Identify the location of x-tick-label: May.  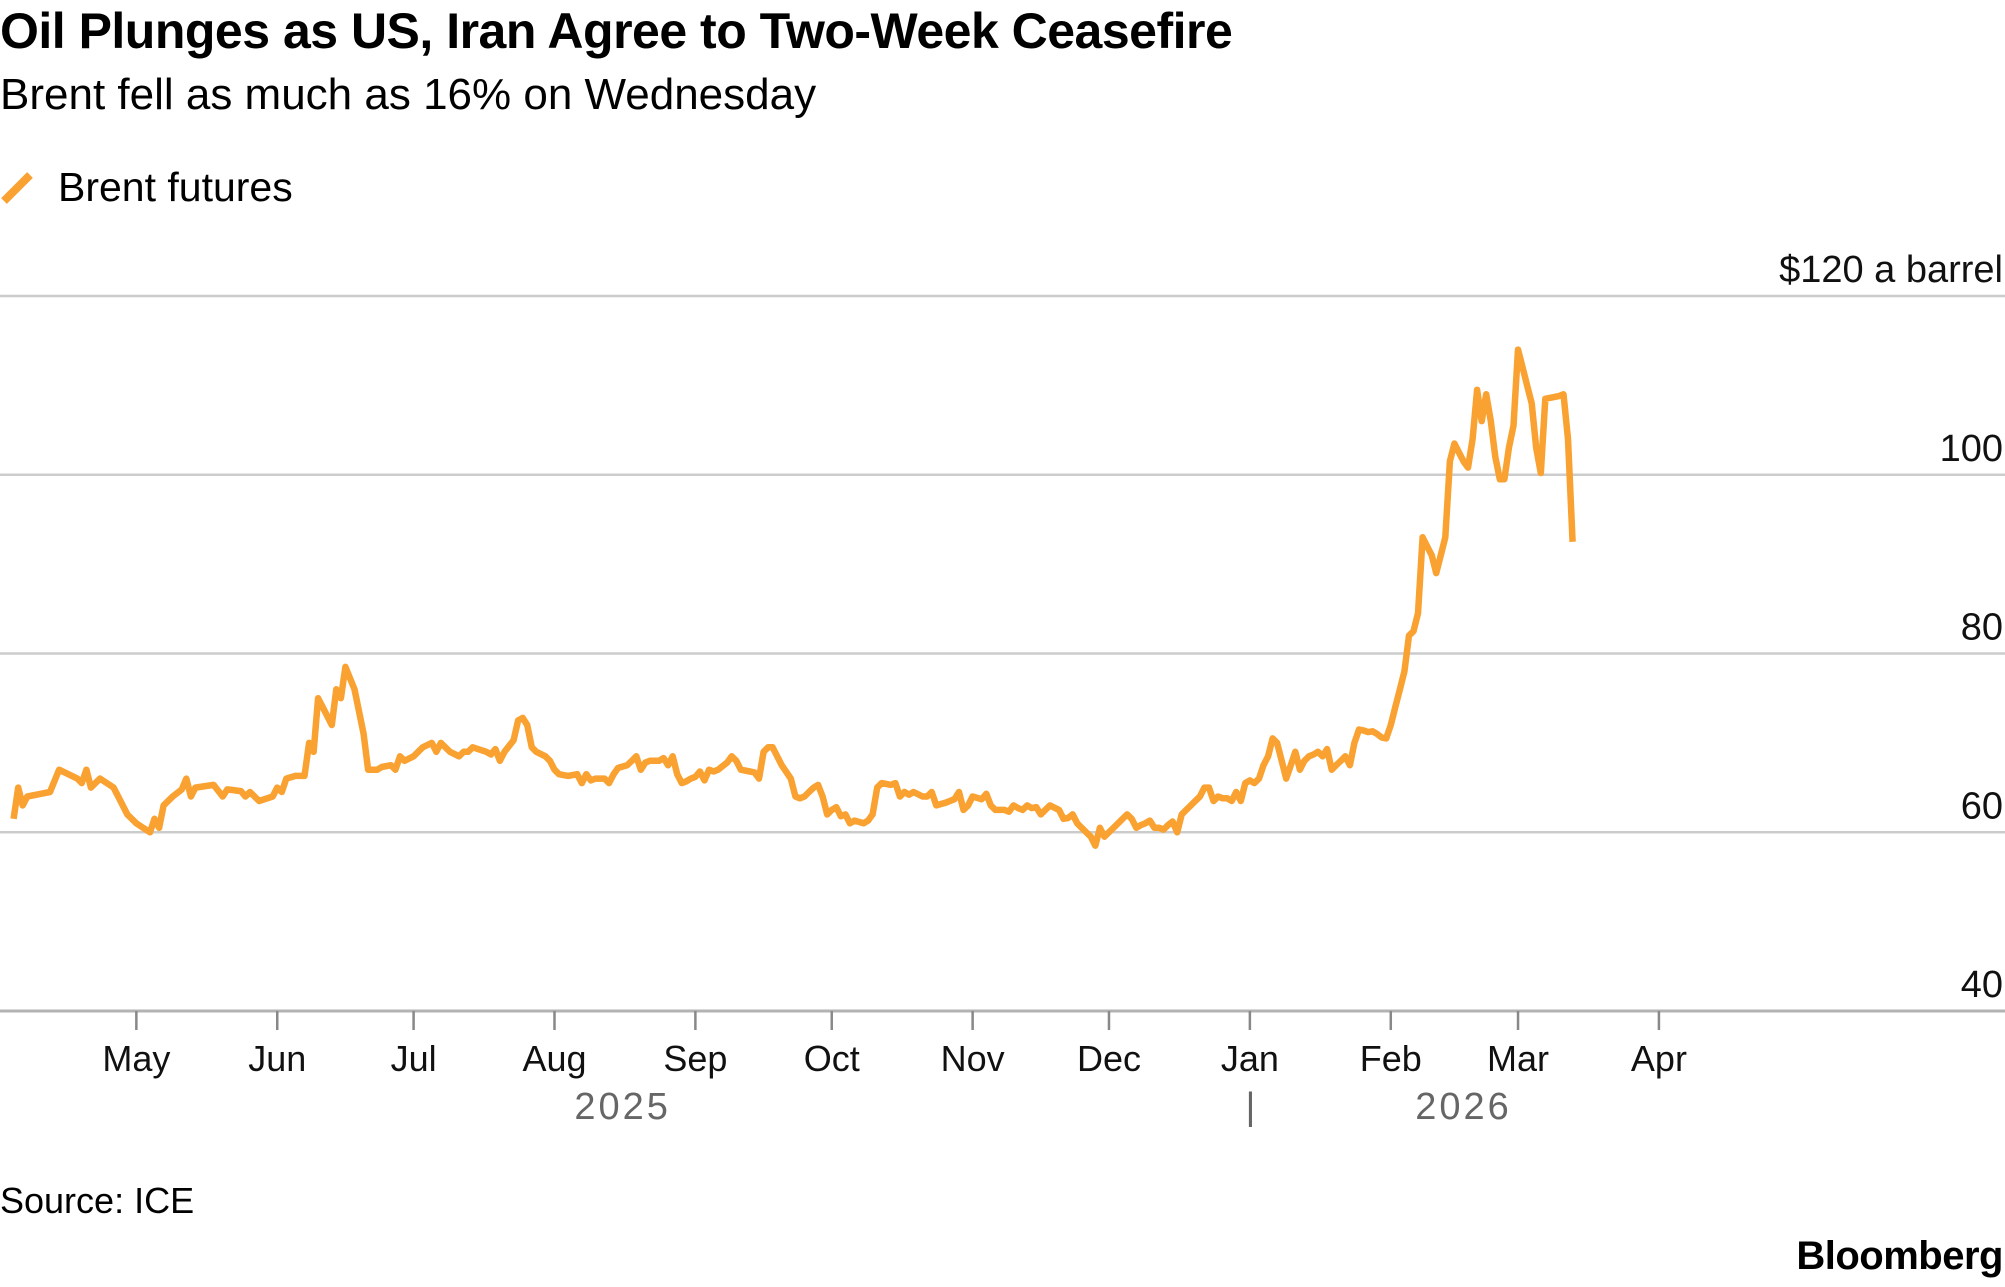
(136, 1058).